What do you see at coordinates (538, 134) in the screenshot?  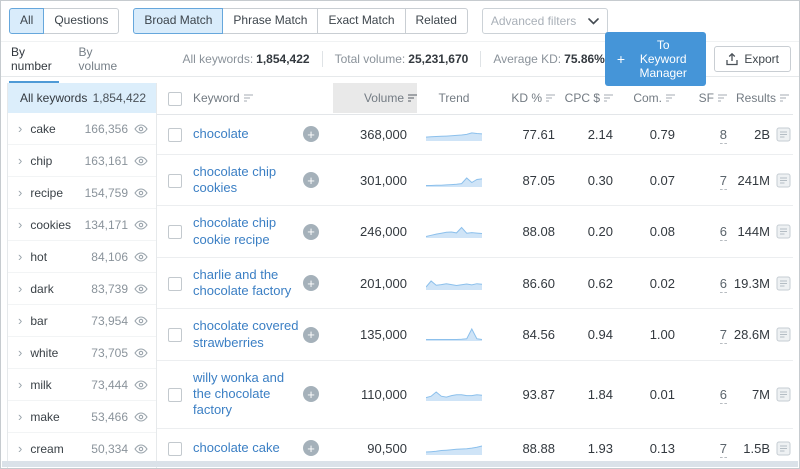 I see `kd-cell: 77.61` at bounding box center [538, 134].